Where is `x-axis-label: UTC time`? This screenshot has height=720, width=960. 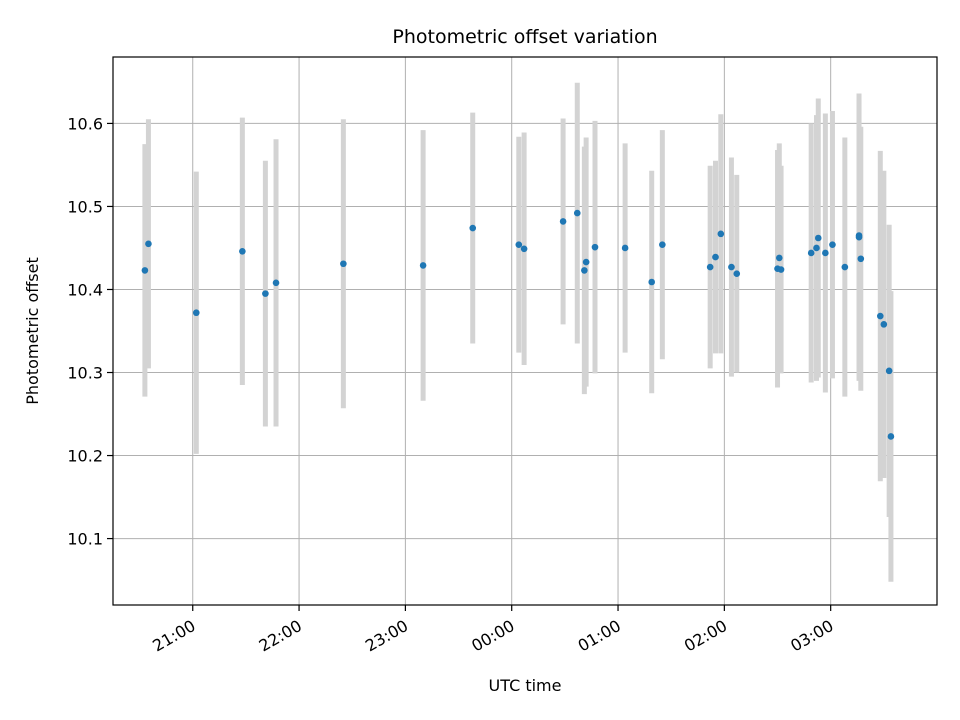
x-axis-label: UTC time is located at coordinates (525, 685).